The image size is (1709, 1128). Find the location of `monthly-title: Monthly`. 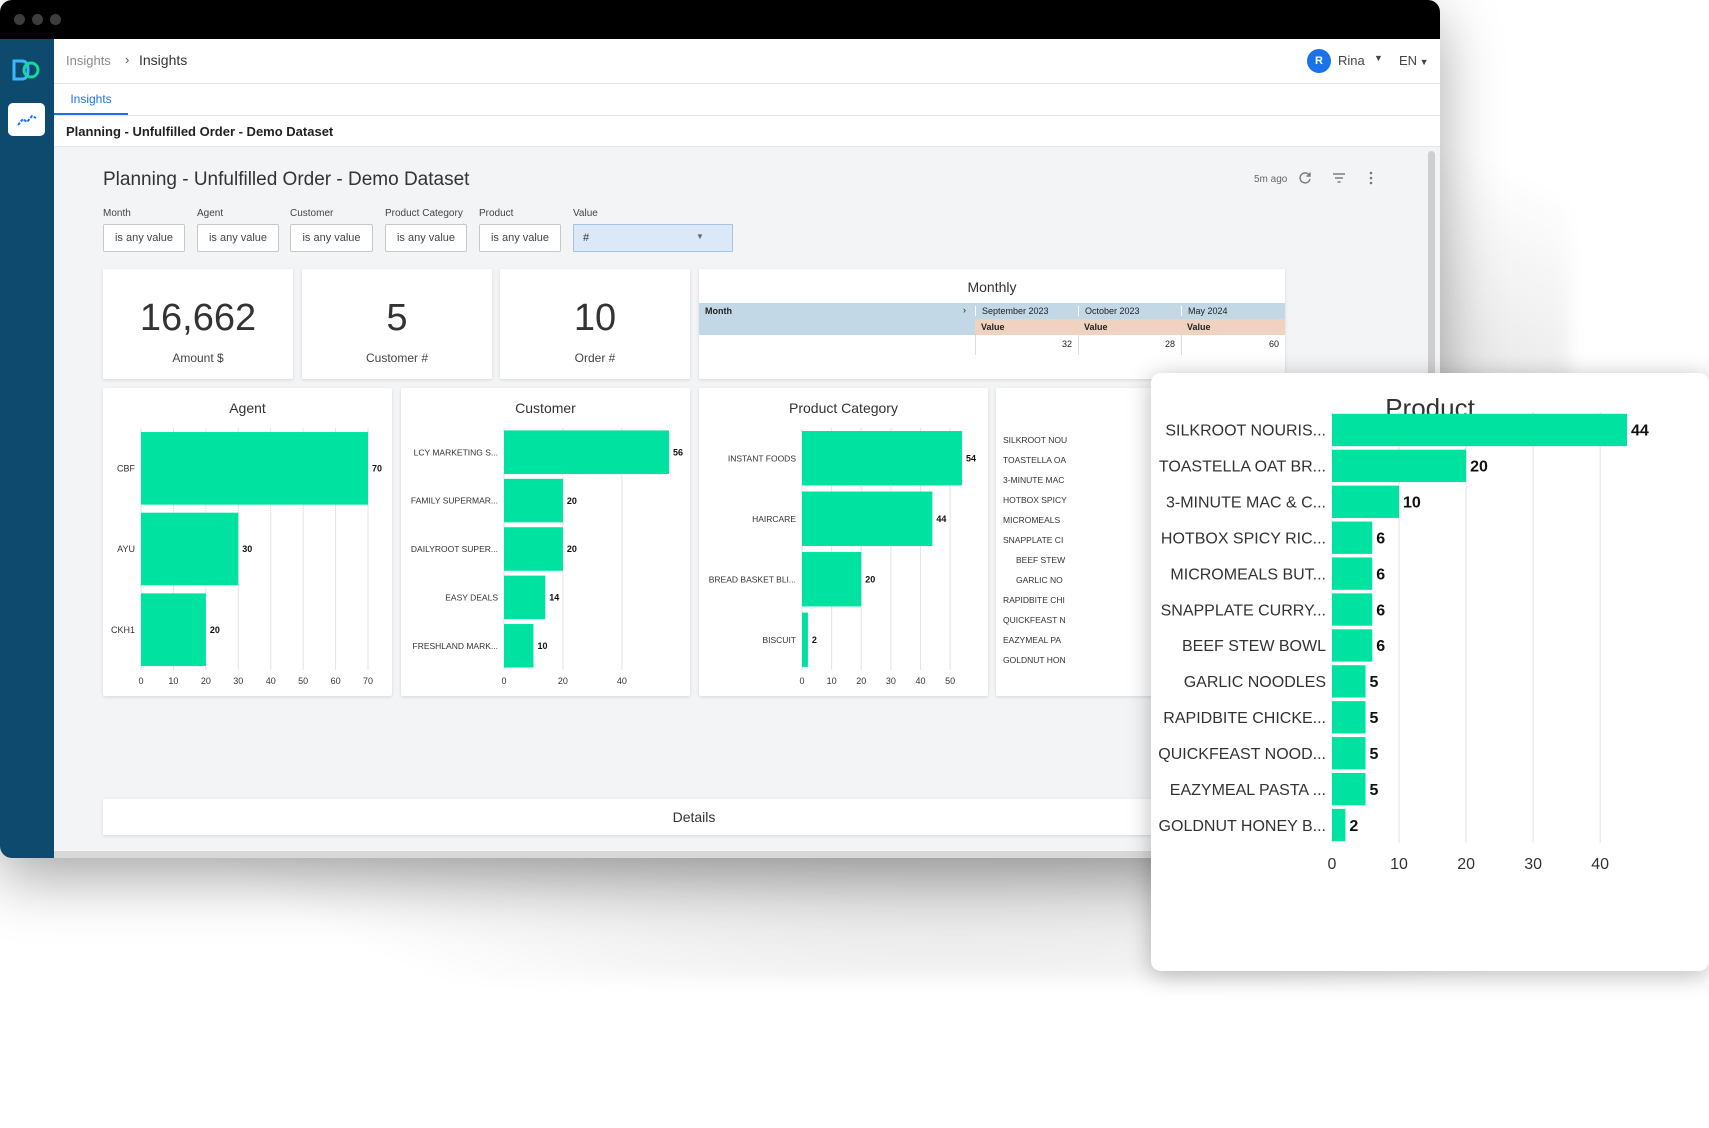

monthly-title: Monthly is located at coordinates (992, 287).